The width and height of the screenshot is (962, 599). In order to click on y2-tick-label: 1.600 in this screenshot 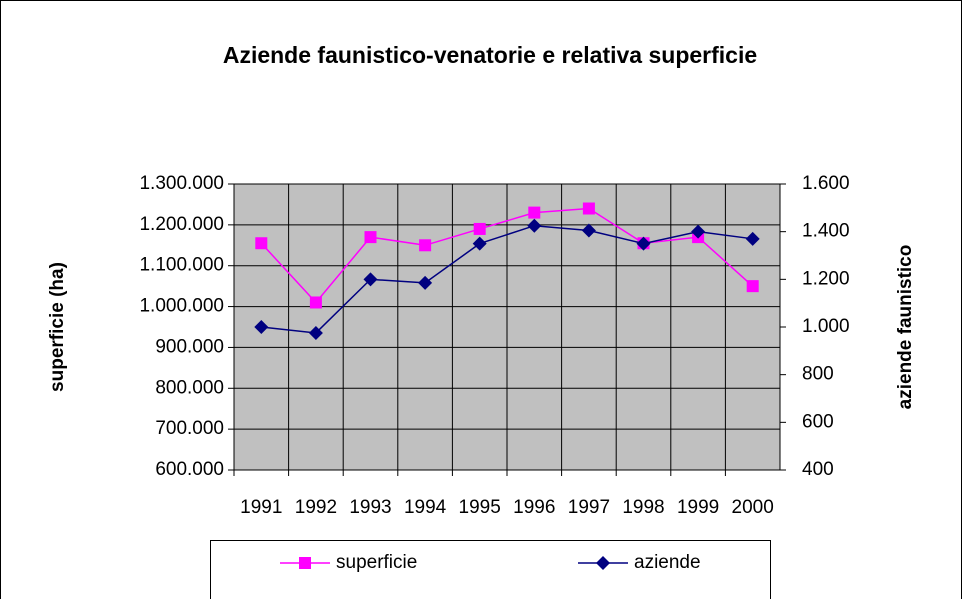, I will do `click(826, 183)`.